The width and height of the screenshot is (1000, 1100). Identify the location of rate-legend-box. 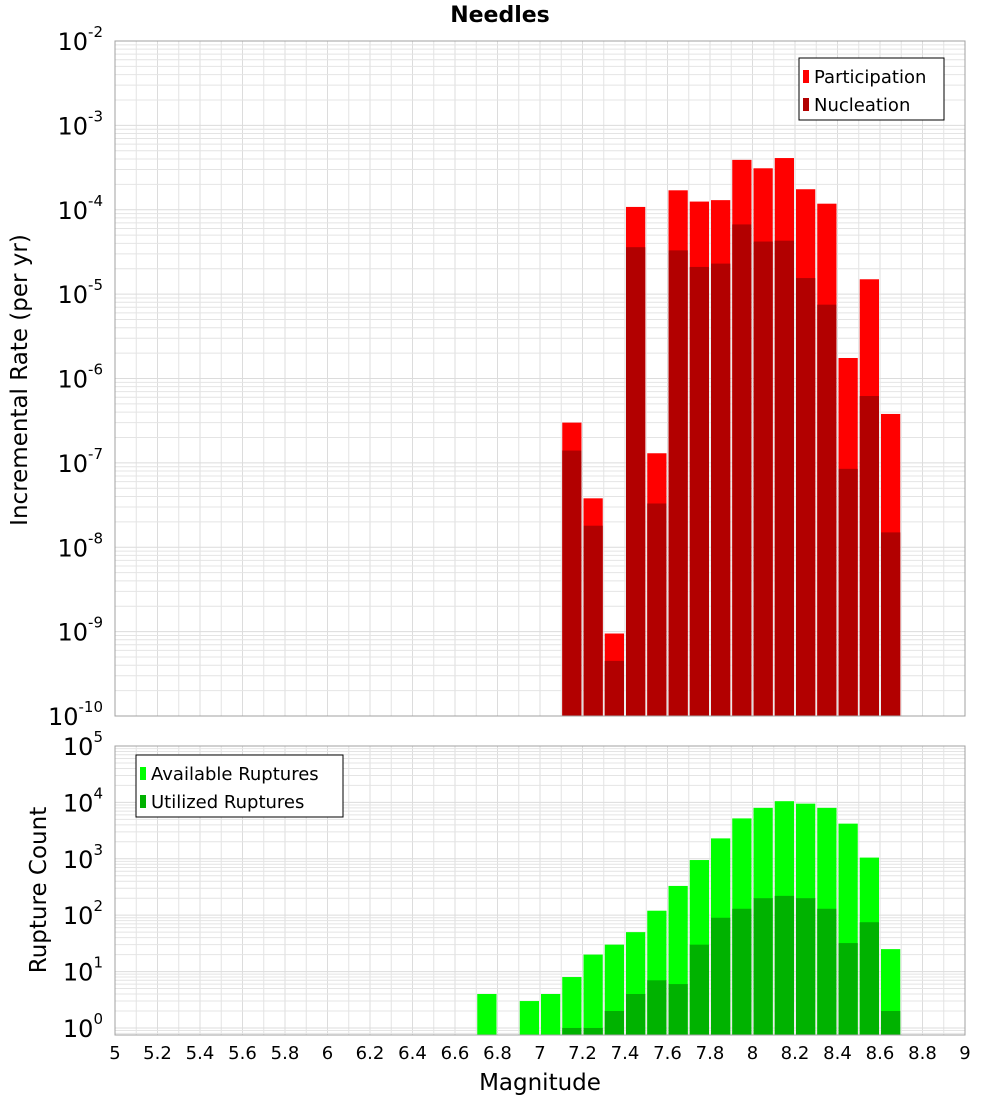
(871, 89).